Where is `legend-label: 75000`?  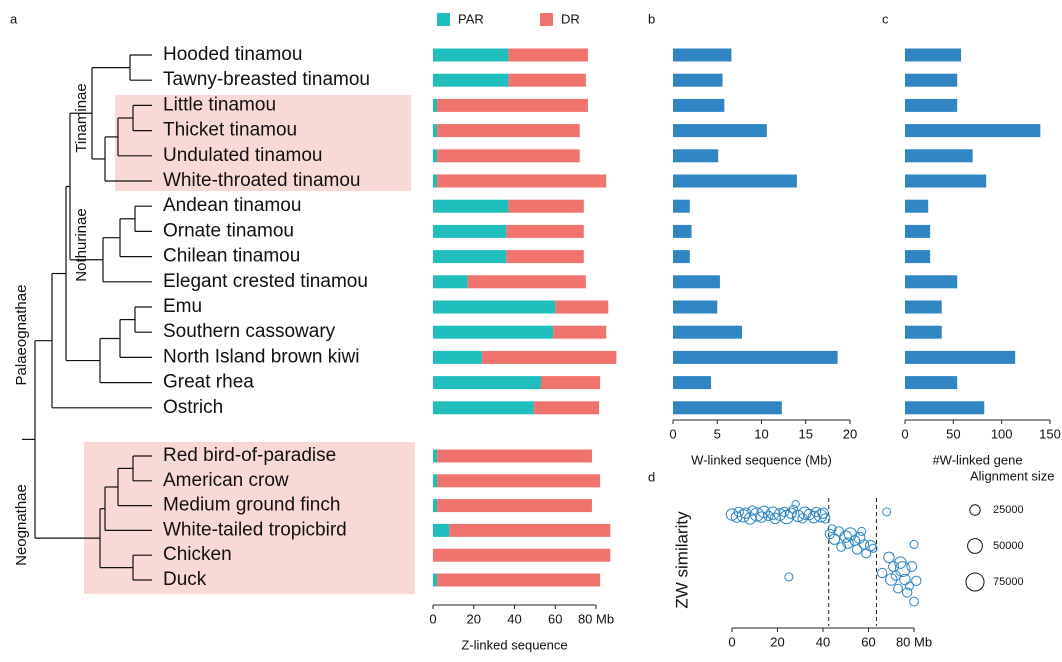 legend-label: 75000 is located at coordinates (1008, 582).